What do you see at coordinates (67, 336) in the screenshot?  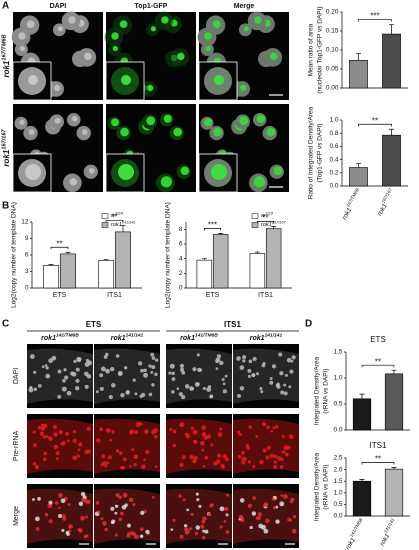 I see `allele: 141/TM6B` at bounding box center [67, 336].